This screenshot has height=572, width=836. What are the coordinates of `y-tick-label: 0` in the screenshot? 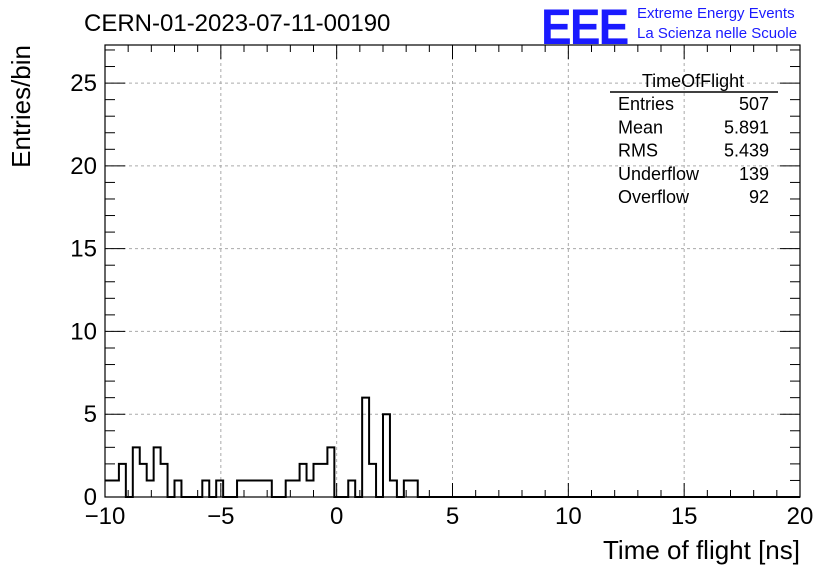 It's located at (90, 497).